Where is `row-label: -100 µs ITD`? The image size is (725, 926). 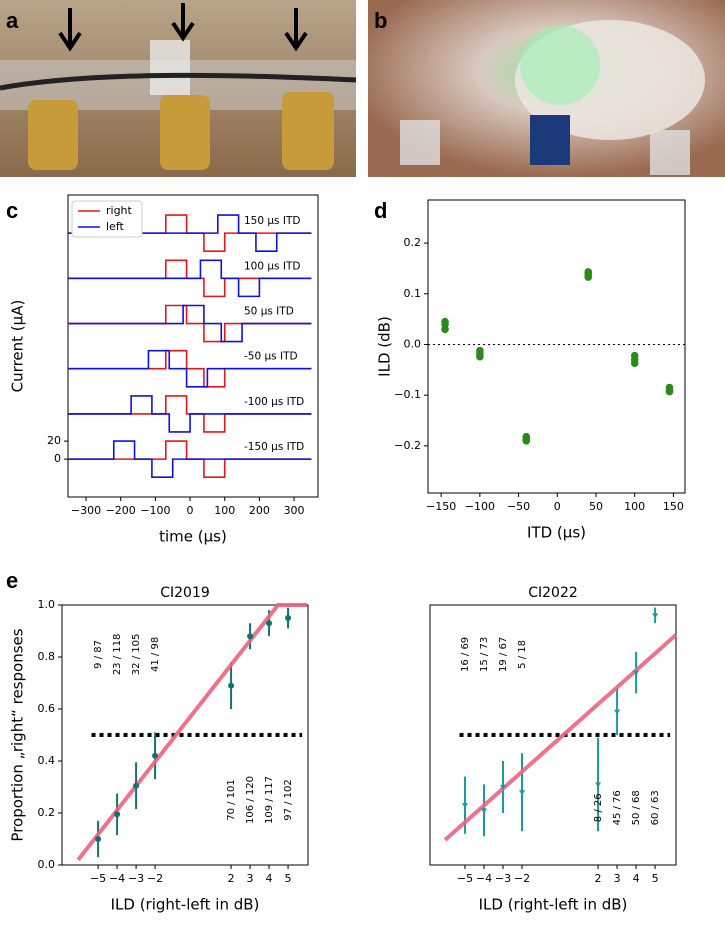 row-label: -100 µs ITD is located at coordinates (274, 402).